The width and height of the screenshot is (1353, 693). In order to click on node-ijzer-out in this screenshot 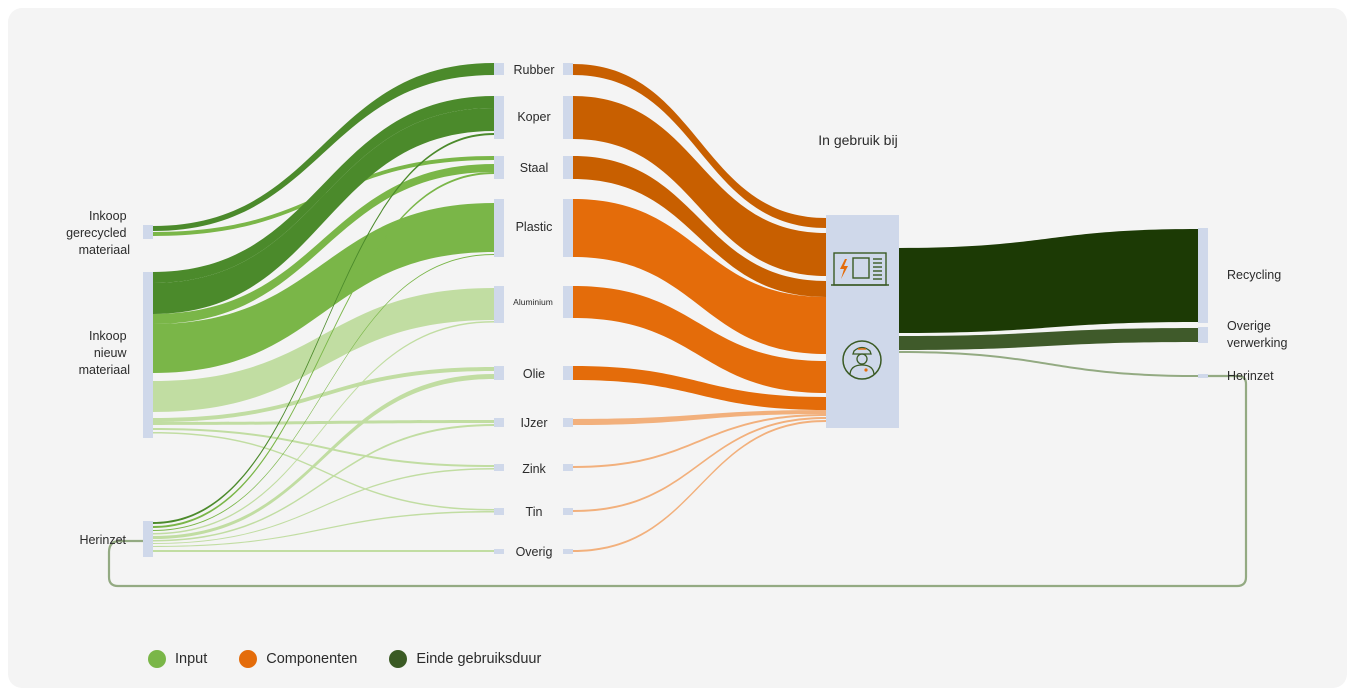, I will do `click(568, 422)`.